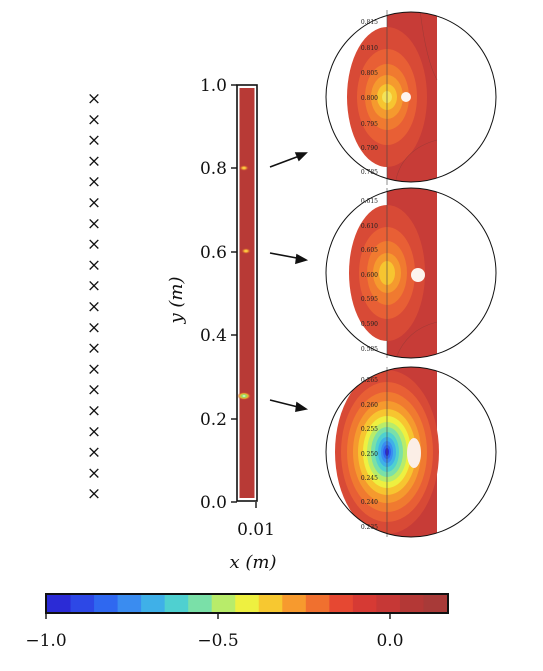 The height and width of the screenshot is (671, 543). Describe the element at coordinates (253, 562) in the screenshot. I see `x-axis-label: x (m)` at that location.